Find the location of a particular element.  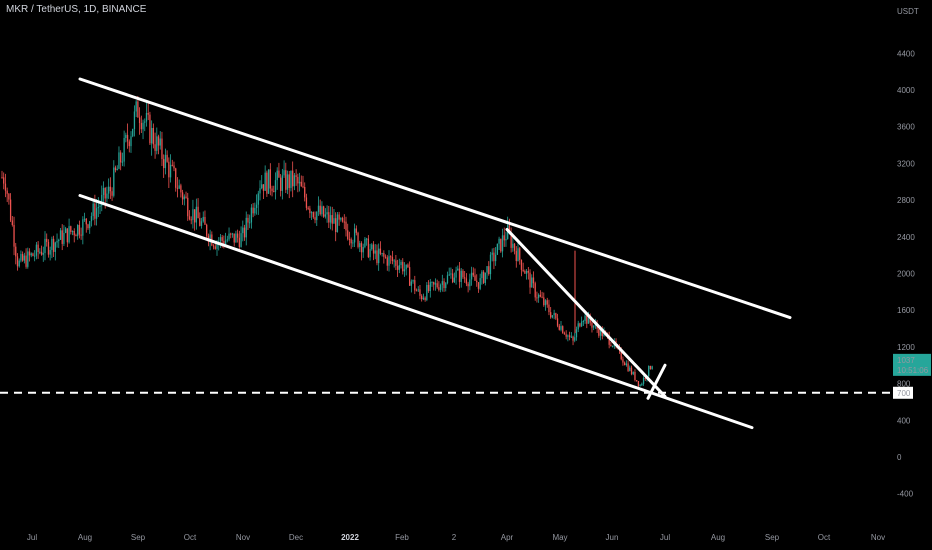

price-tick-label: 400 is located at coordinates (904, 420).